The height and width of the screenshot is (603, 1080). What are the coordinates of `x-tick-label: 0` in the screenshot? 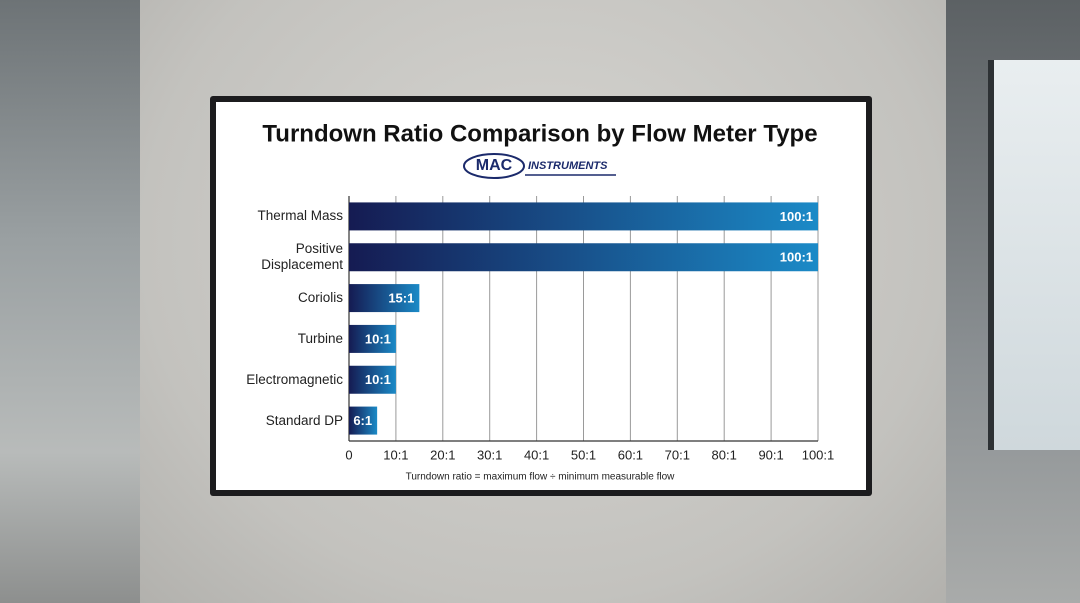 It's located at (348, 454).